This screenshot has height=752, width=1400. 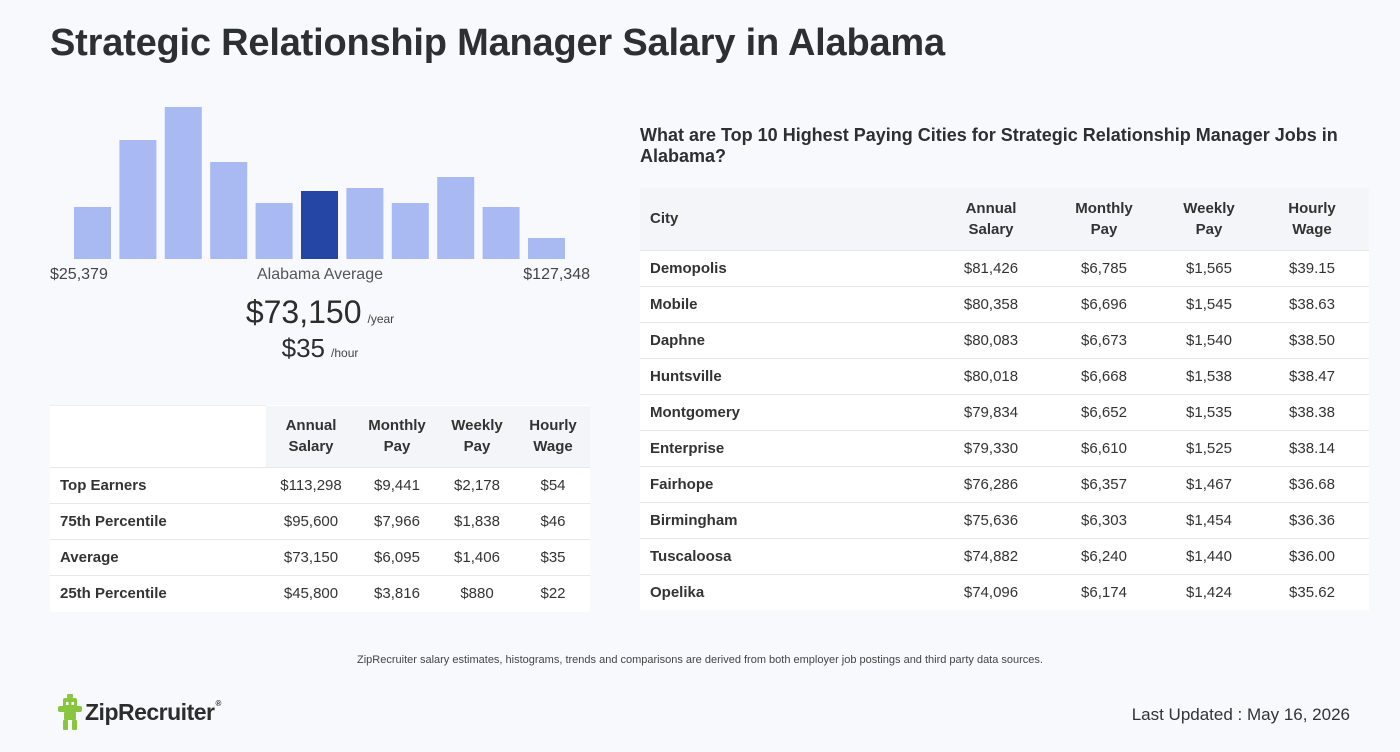 I want to click on weekly-pay: $1,538, so click(x=1209, y=376).